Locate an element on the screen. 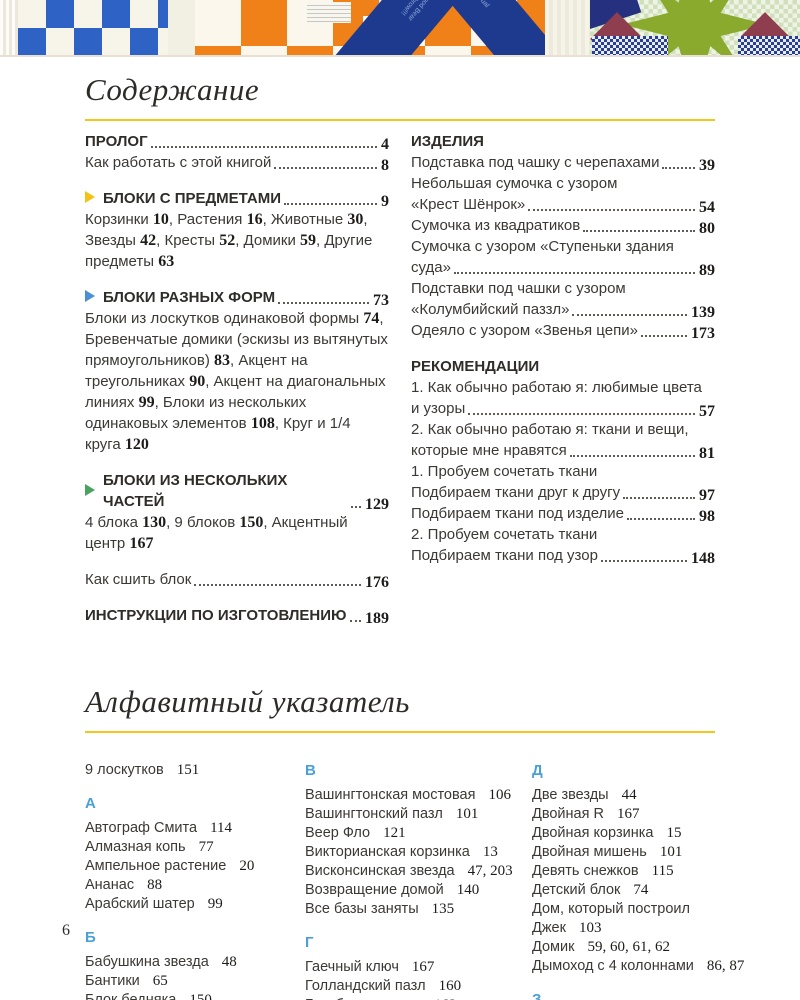  toc-entry-label: «Колумбийский паззл» is located at coordinates (490, 309).